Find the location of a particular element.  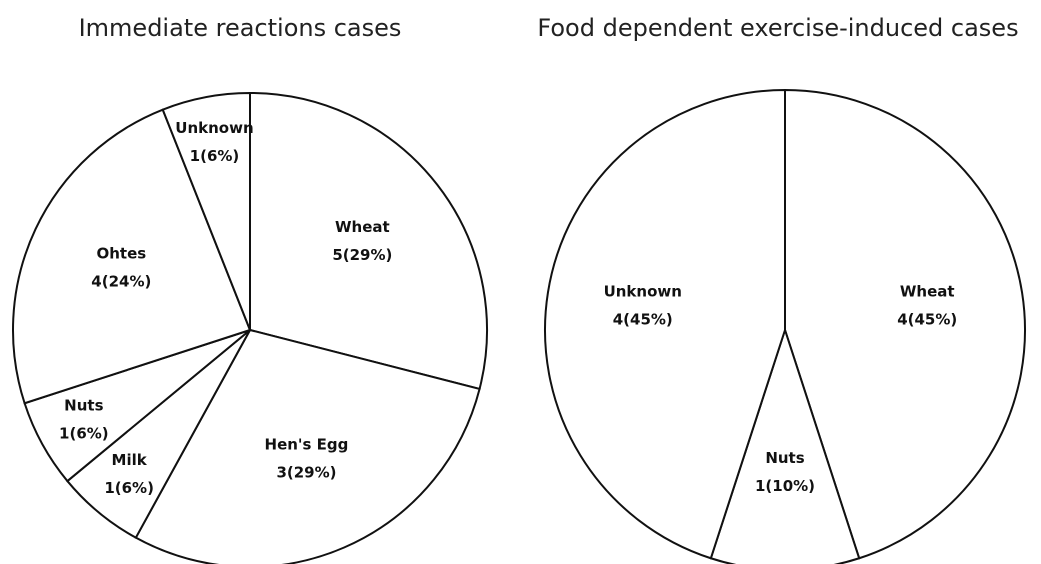

slice-value-label: 1(10%) is located at coordinates (785, 486).